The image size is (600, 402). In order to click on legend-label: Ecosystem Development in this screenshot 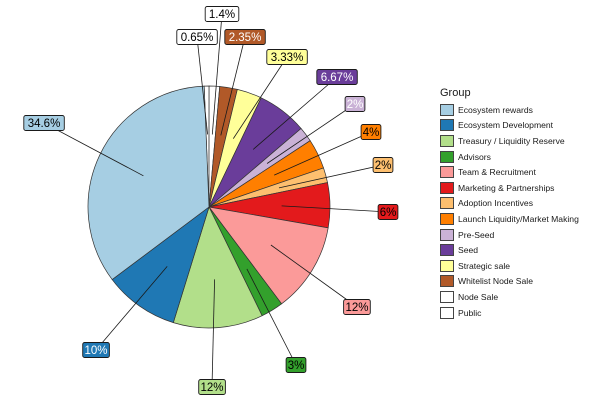, I will do `click(506, 125)`.